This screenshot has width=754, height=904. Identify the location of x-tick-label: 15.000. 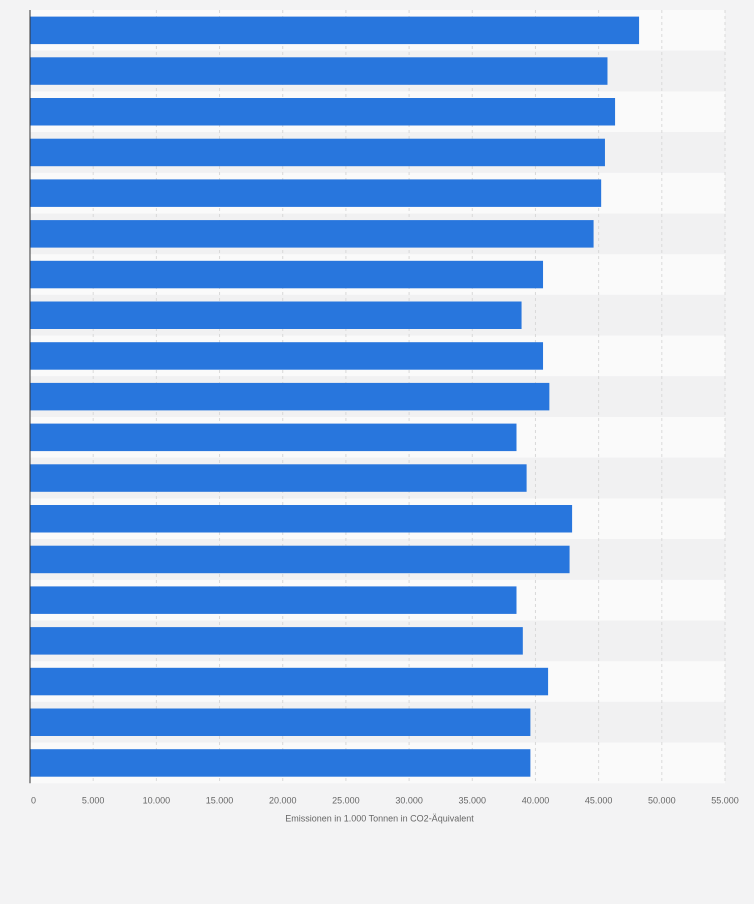
(220, 800).